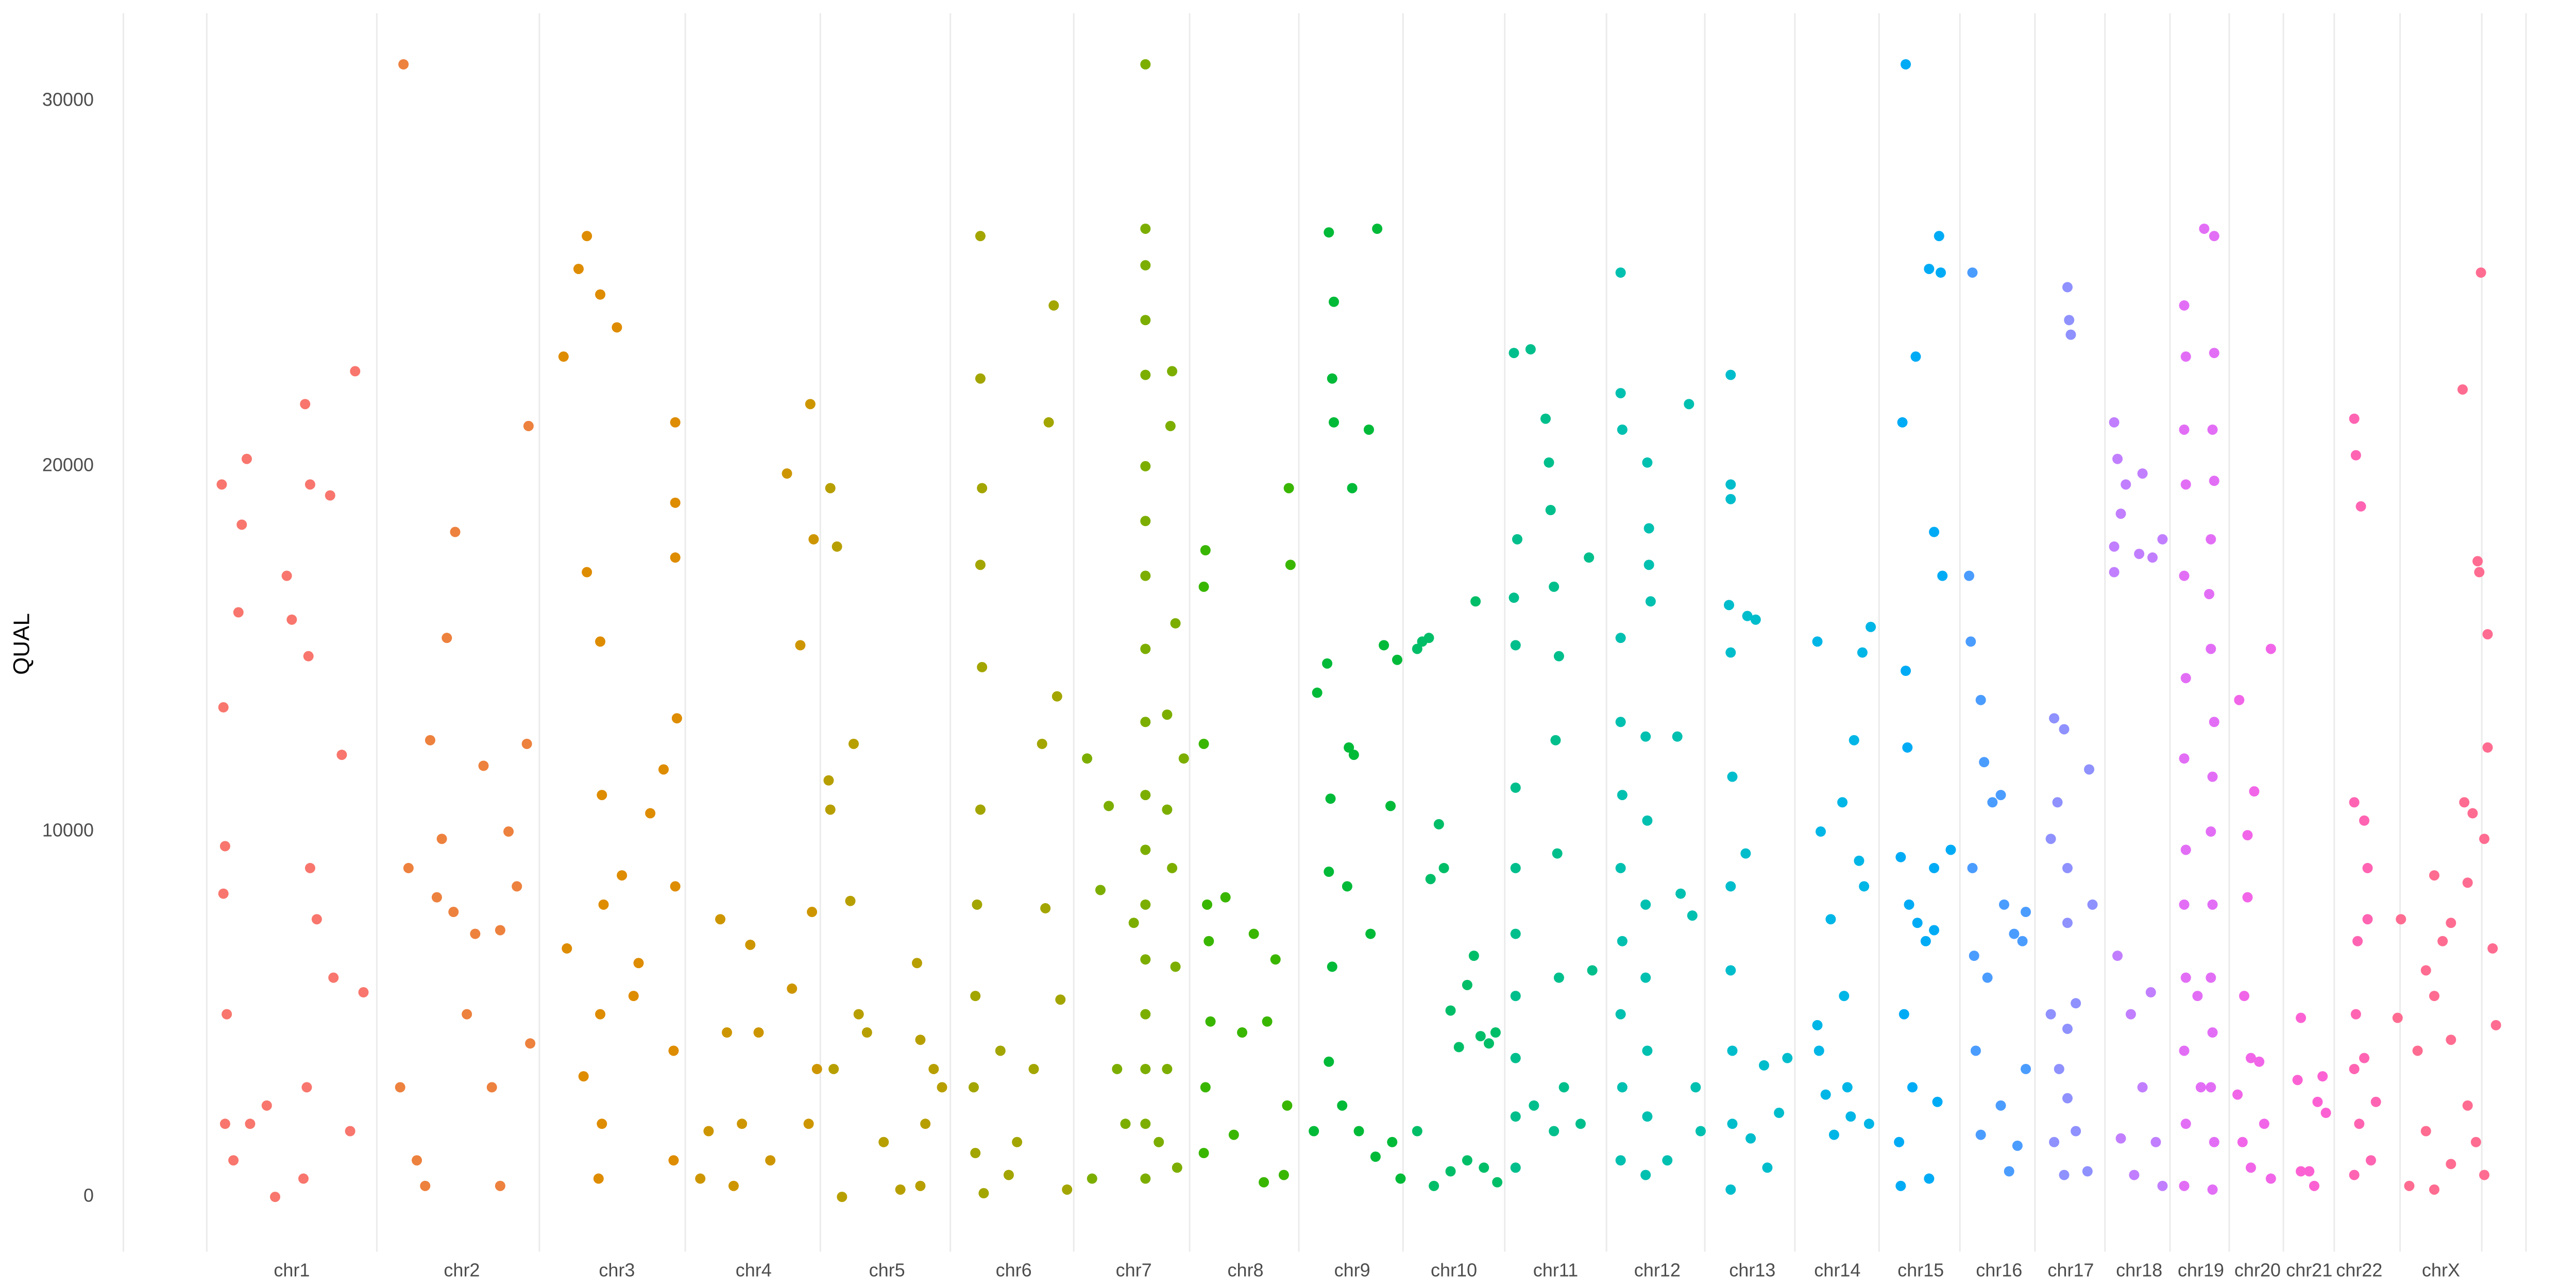 The image size is (2576, 1288). What do you see at coordinates (754, 1271) in the screenshot?
I see `x-tick-label: chr4` at bounding box center [754, 1271].